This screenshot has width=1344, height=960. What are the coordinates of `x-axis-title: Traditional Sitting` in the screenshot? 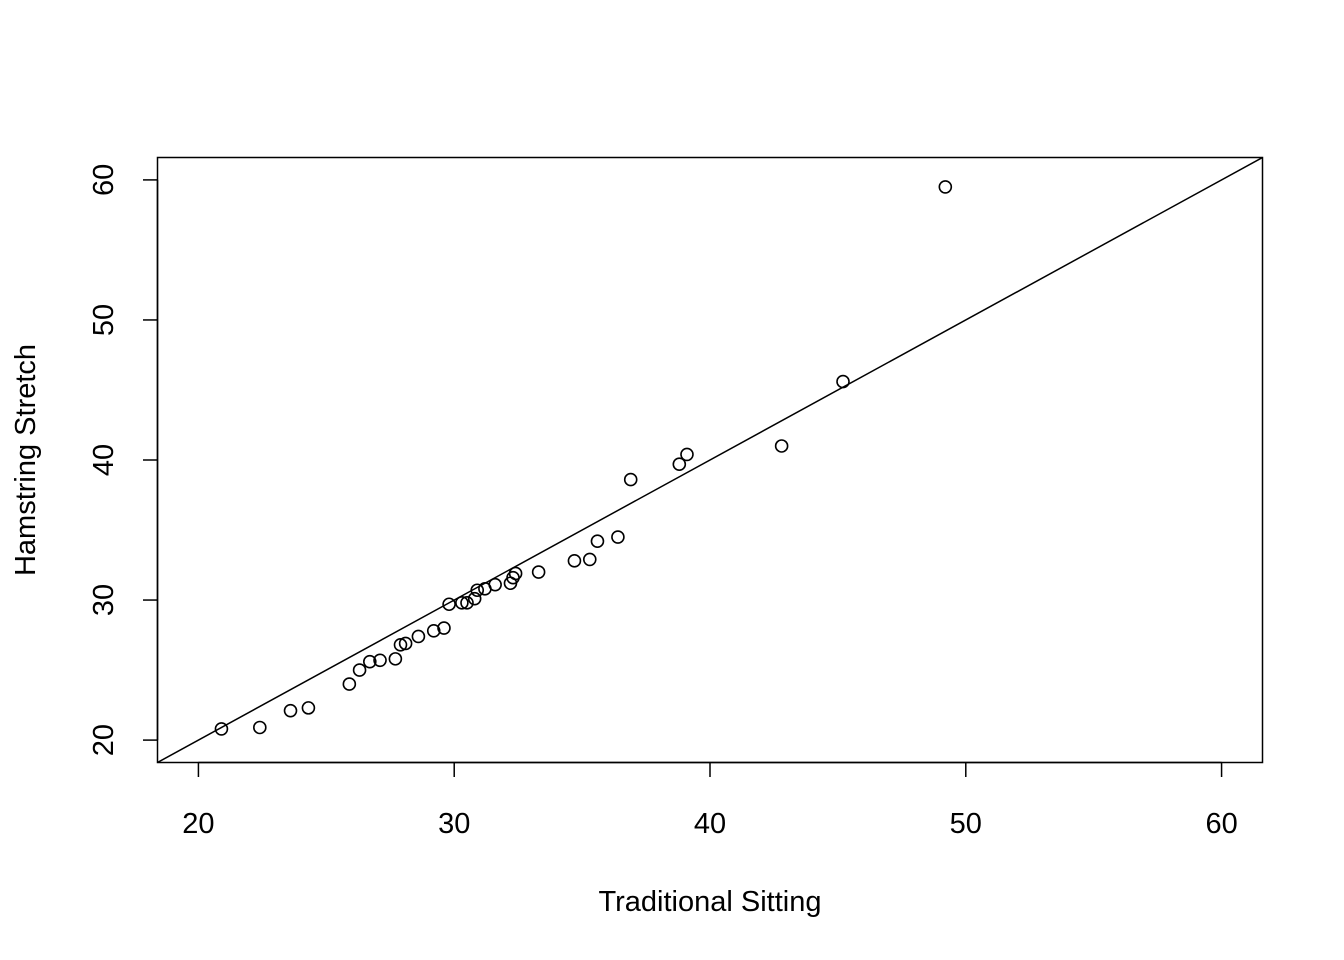 It's located at (710, 902).